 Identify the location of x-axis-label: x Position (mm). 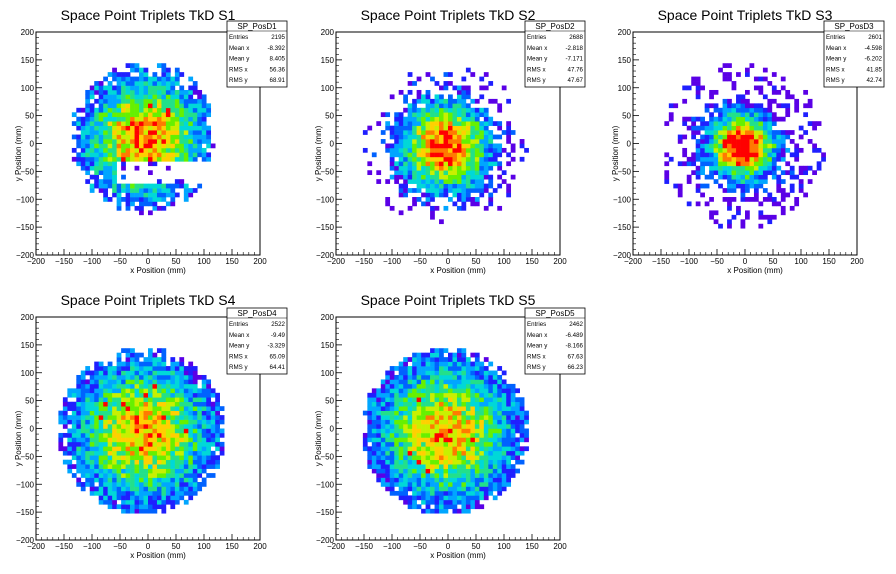
(755, 270).